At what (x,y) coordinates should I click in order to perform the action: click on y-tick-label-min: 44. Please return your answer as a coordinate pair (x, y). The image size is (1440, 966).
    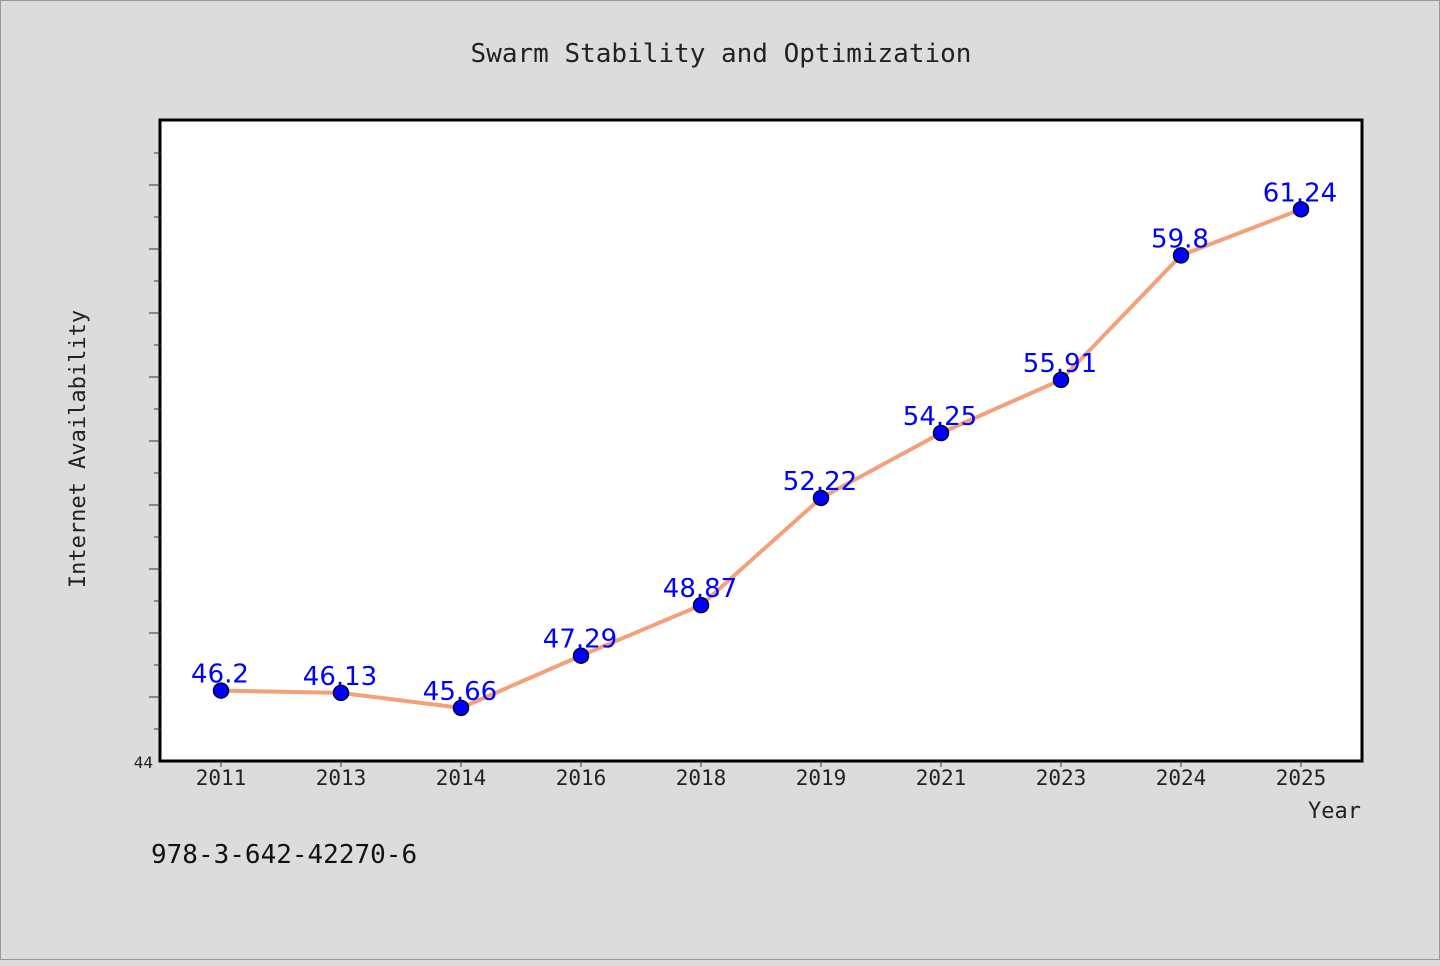
    Looking at the image, I should click on (143, 762).